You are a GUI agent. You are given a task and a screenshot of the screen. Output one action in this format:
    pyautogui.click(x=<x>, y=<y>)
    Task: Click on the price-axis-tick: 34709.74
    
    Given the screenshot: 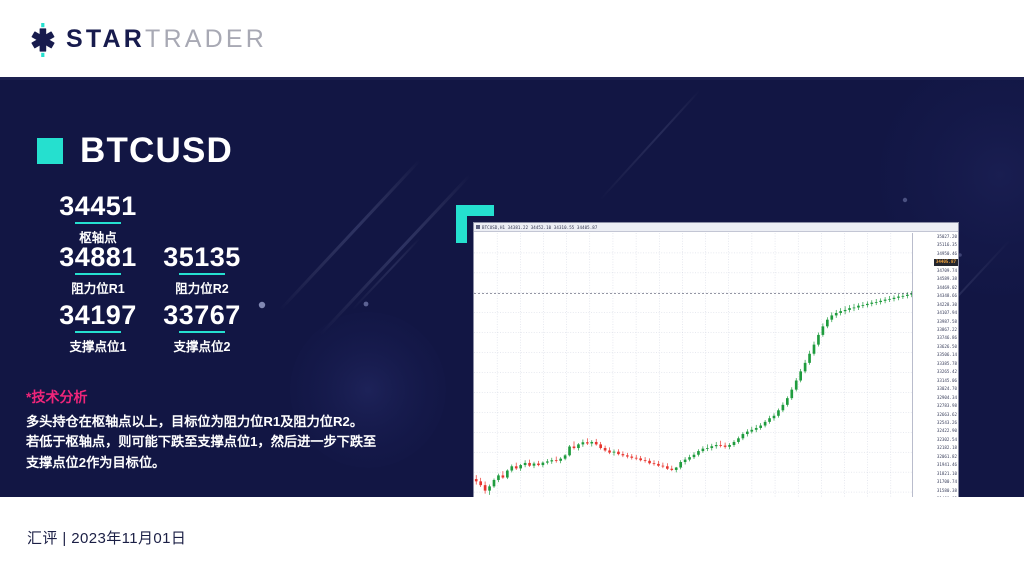 What is the action you would take?
    pyautogui.click(x=946, y=270)
    